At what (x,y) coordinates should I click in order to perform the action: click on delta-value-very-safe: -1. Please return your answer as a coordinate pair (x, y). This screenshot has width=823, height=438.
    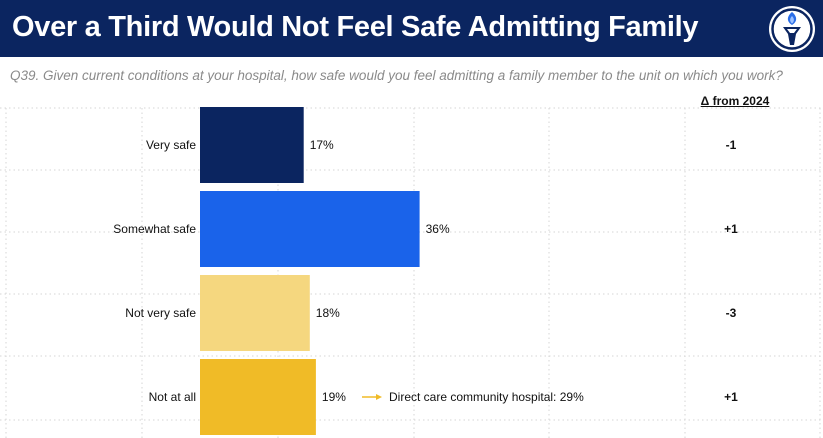
    Looking at the image, I should click on (731, 145).